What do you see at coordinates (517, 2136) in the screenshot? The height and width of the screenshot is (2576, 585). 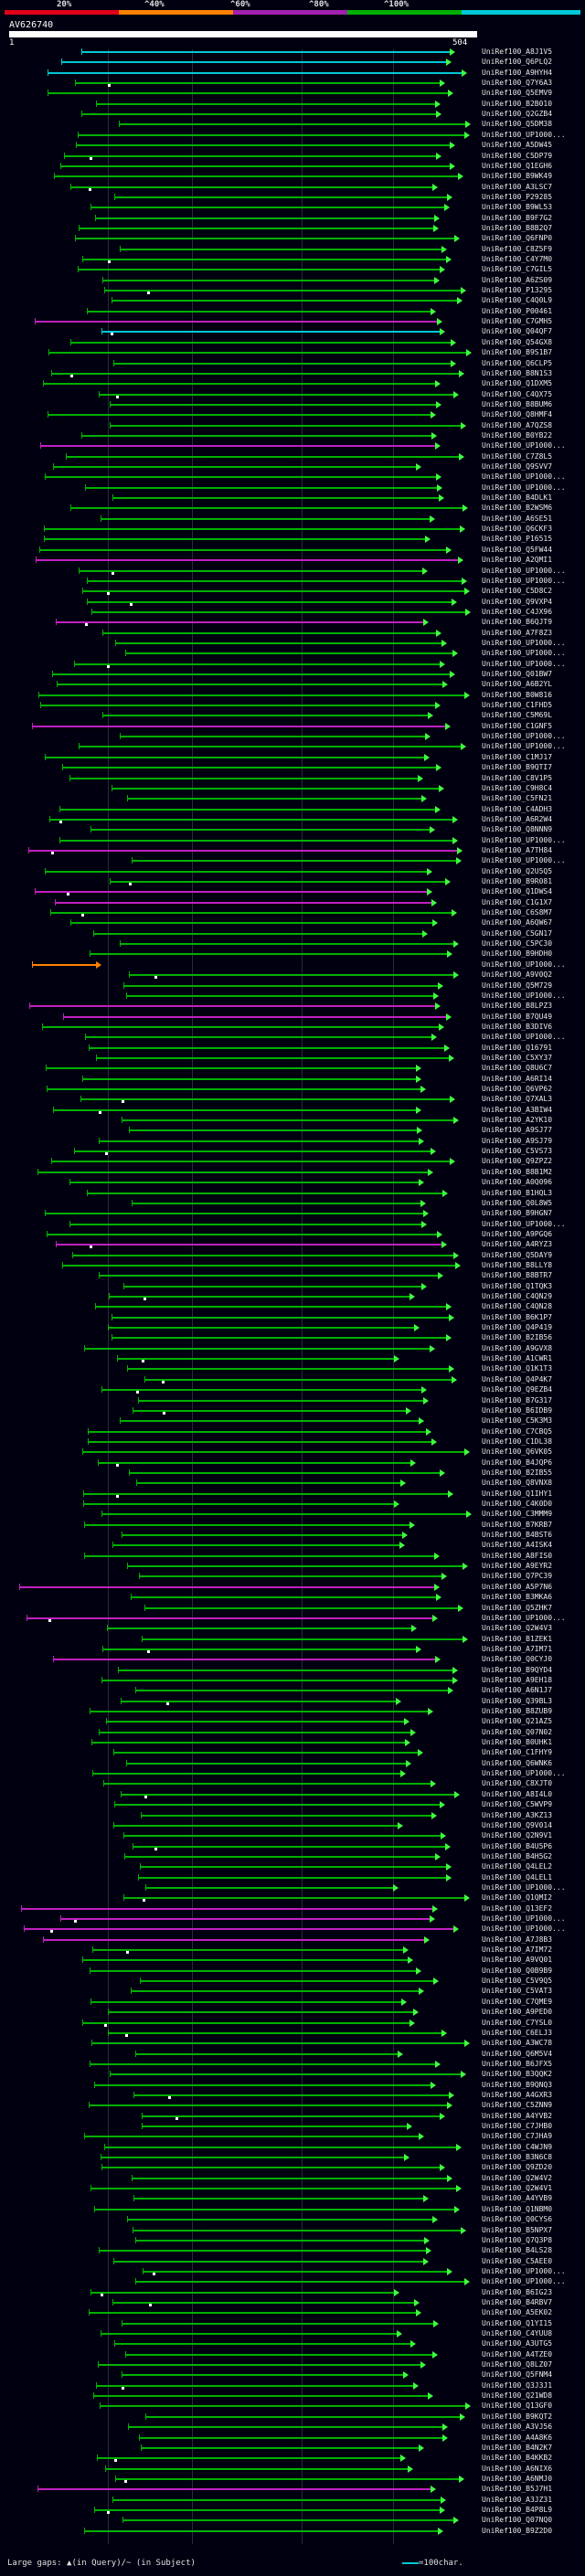 I see `hit-label: UniRef100_C7JHA9` at bounding box center [517, 2136].